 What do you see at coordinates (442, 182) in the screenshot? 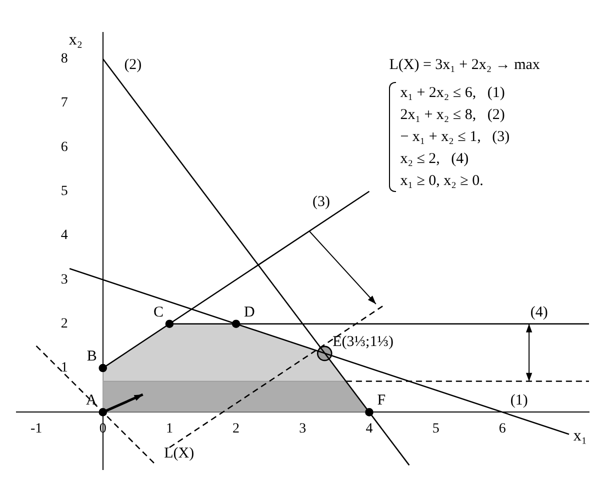
I see `annotation: x₁ ≥ 0, x₂ ≥ 0.` at bounding box center [442, 182].